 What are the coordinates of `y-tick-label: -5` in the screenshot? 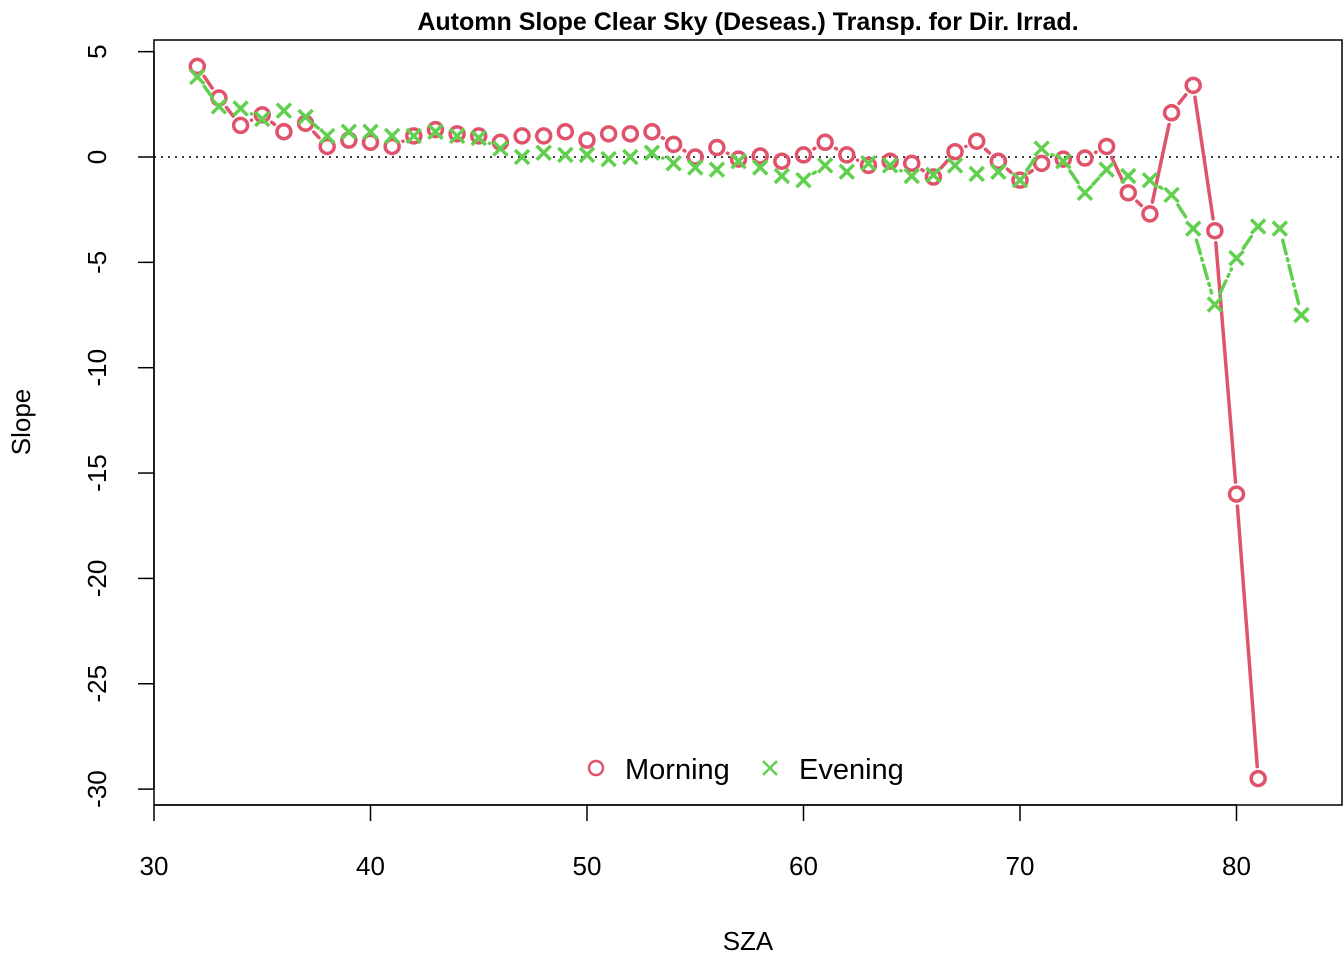 It's located at (97, 262).